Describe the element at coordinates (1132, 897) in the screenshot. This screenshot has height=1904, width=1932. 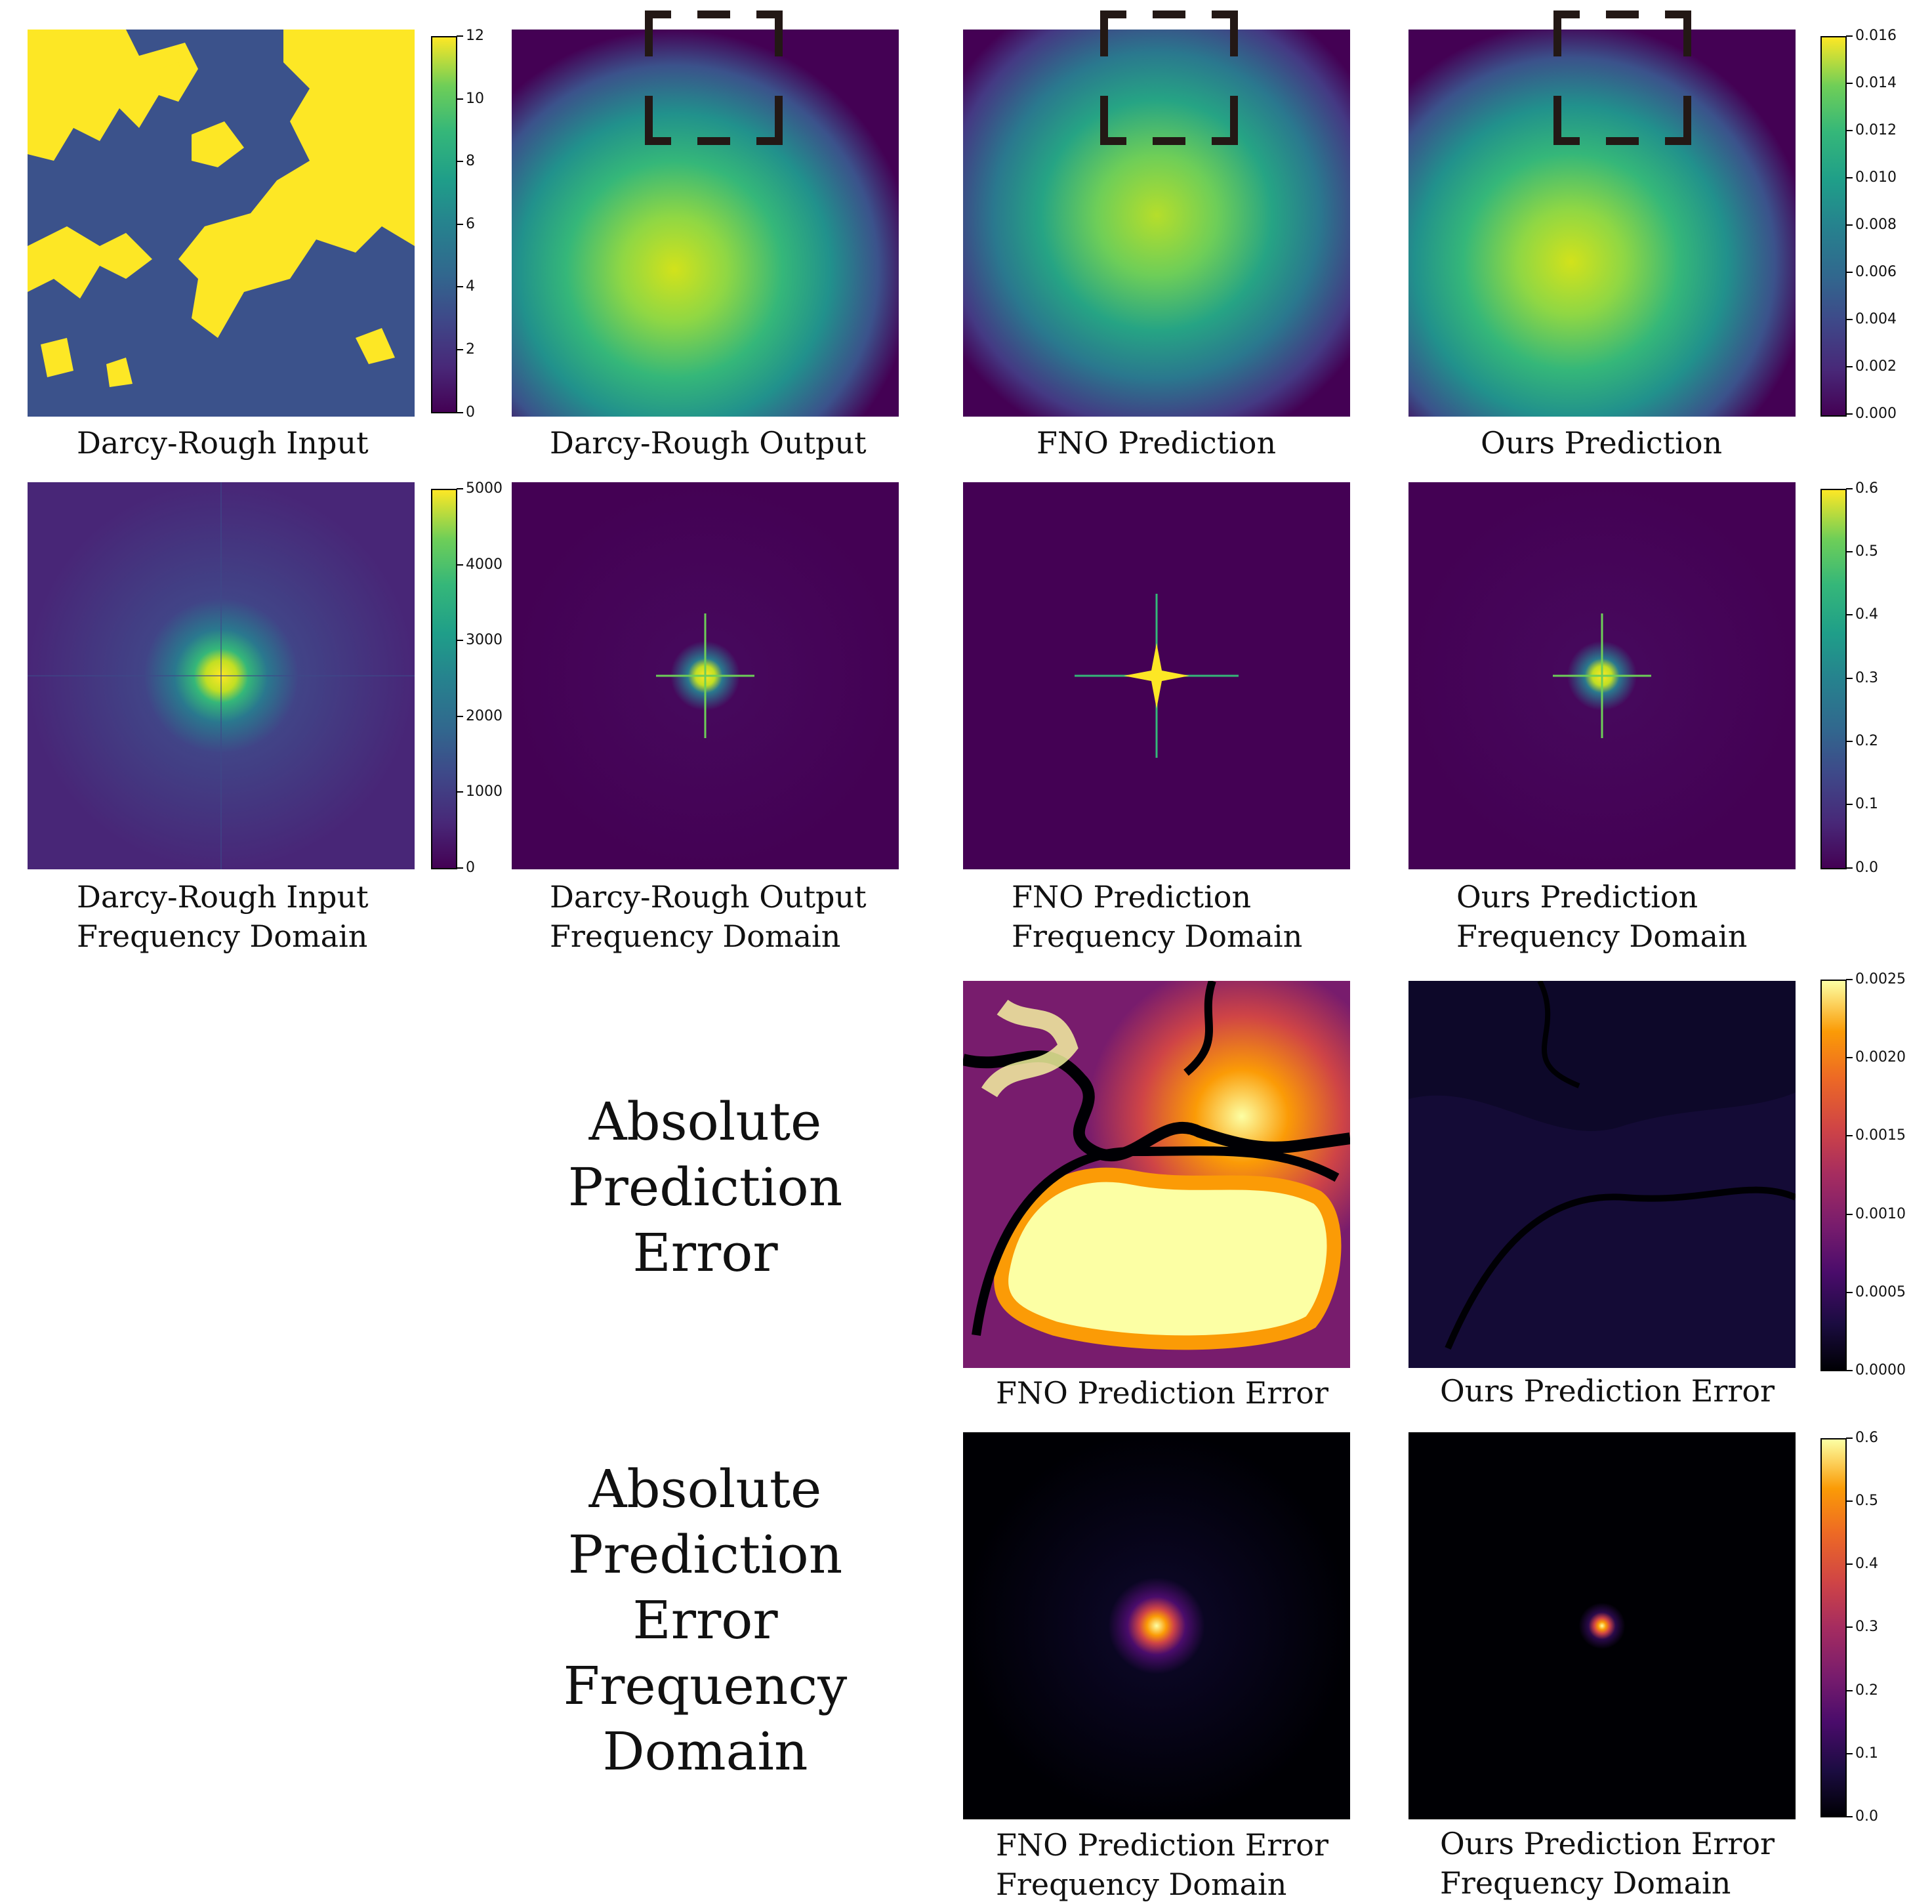
I see `caption-line: FNO Prediction` at that location.